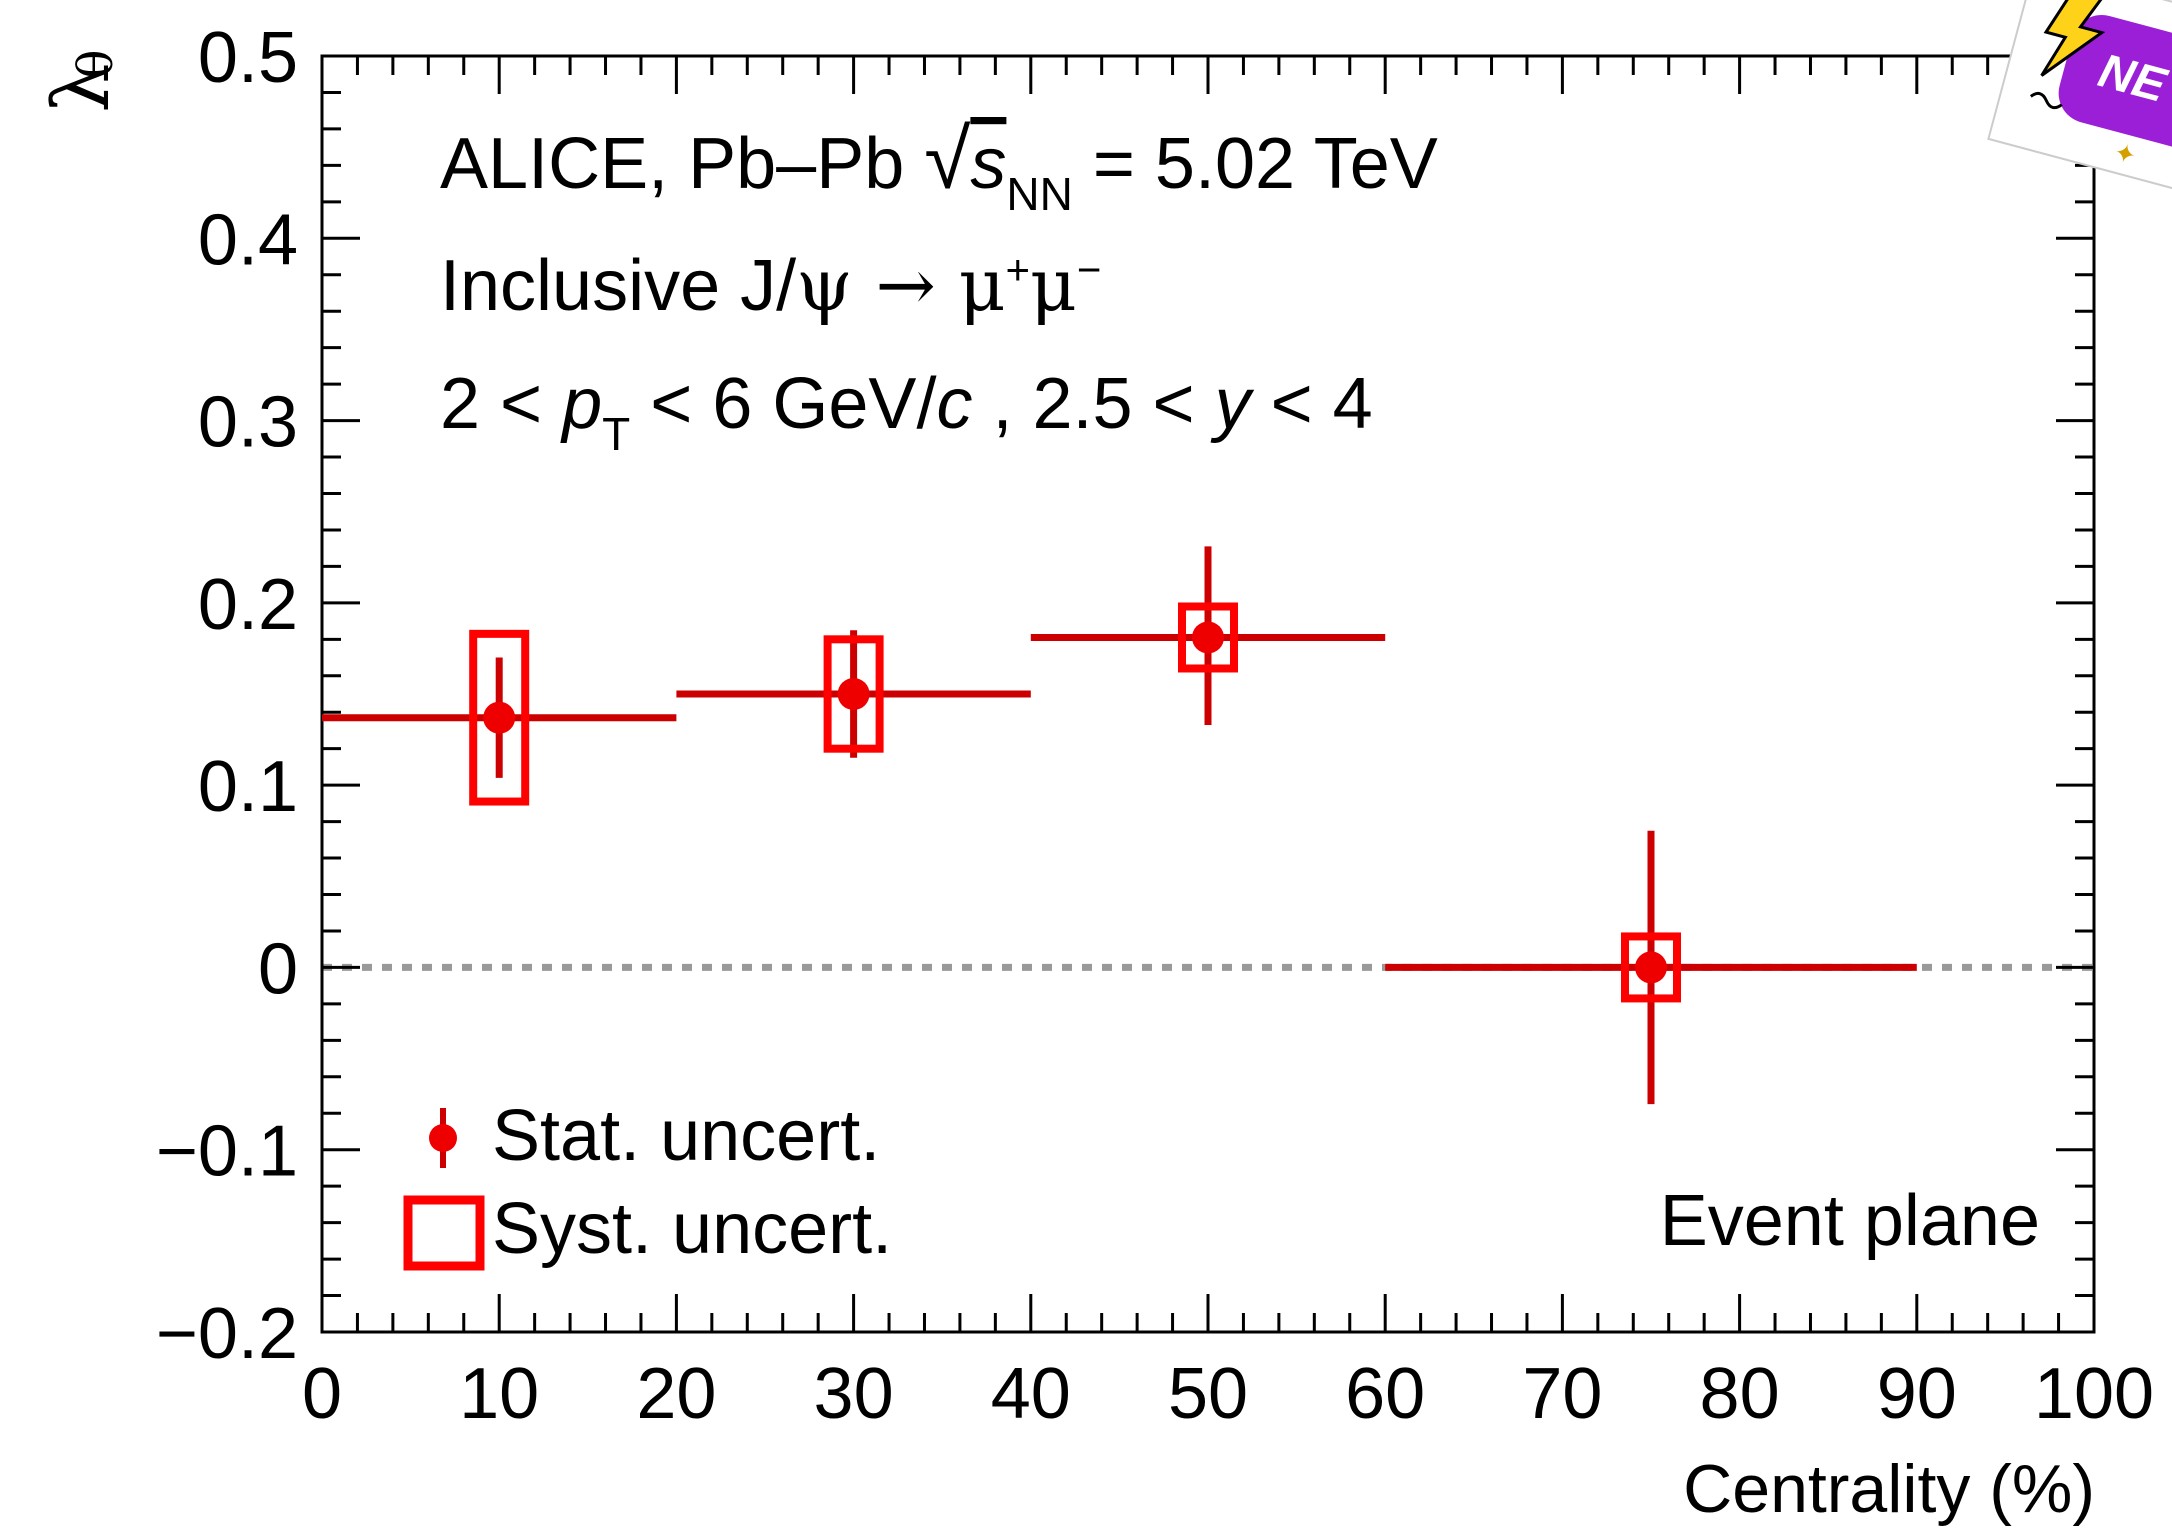 The height and width of the screenshot is (1530, 2172). What do you see at coordinates (982, 285) in the screenshot?
I see `annotation-line2-mu1: μ` at bounding box center [982, 285].